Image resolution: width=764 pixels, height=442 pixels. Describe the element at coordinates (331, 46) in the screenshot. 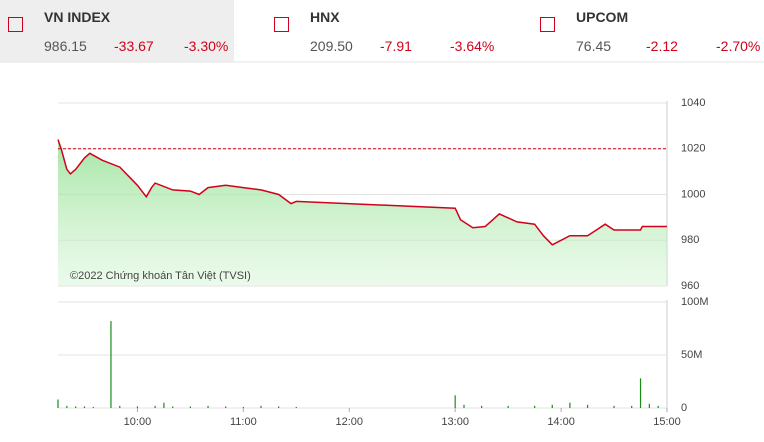

I see `index-value: 209.50` at that location.